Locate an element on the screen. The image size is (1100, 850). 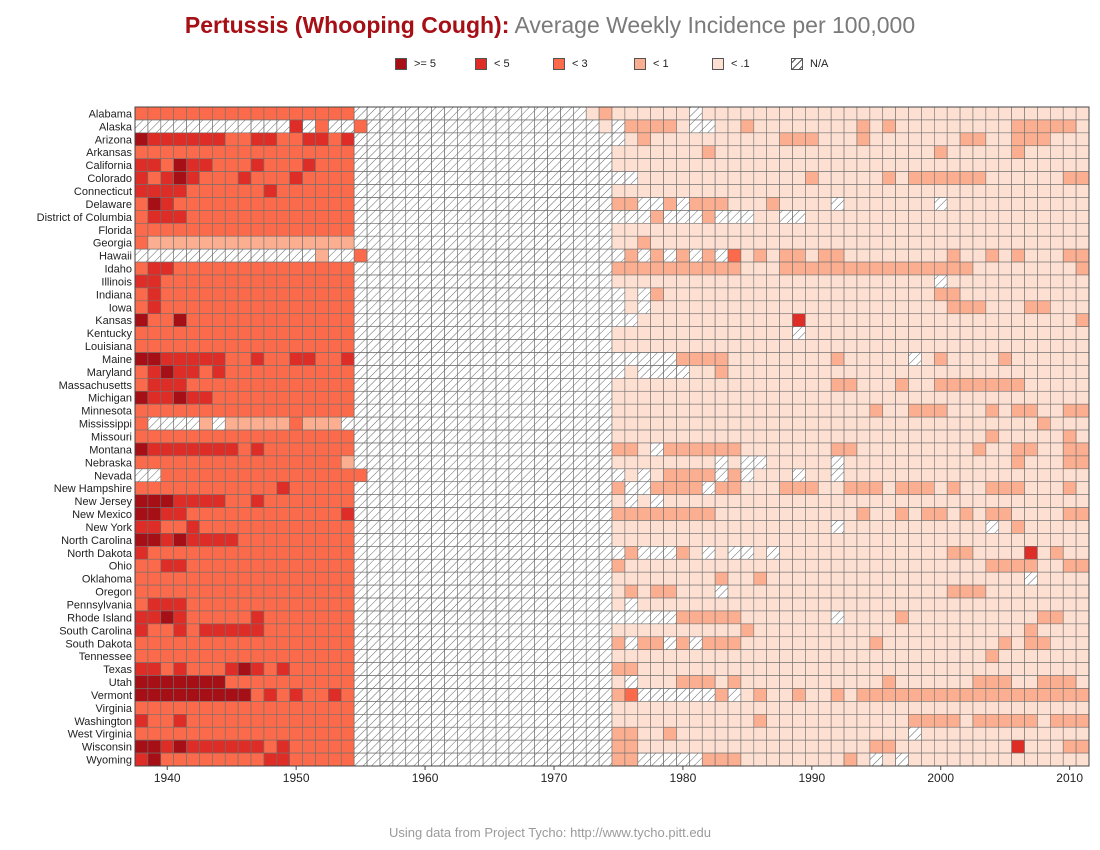
state-label: Oregon is located at coordinates (113, 593).